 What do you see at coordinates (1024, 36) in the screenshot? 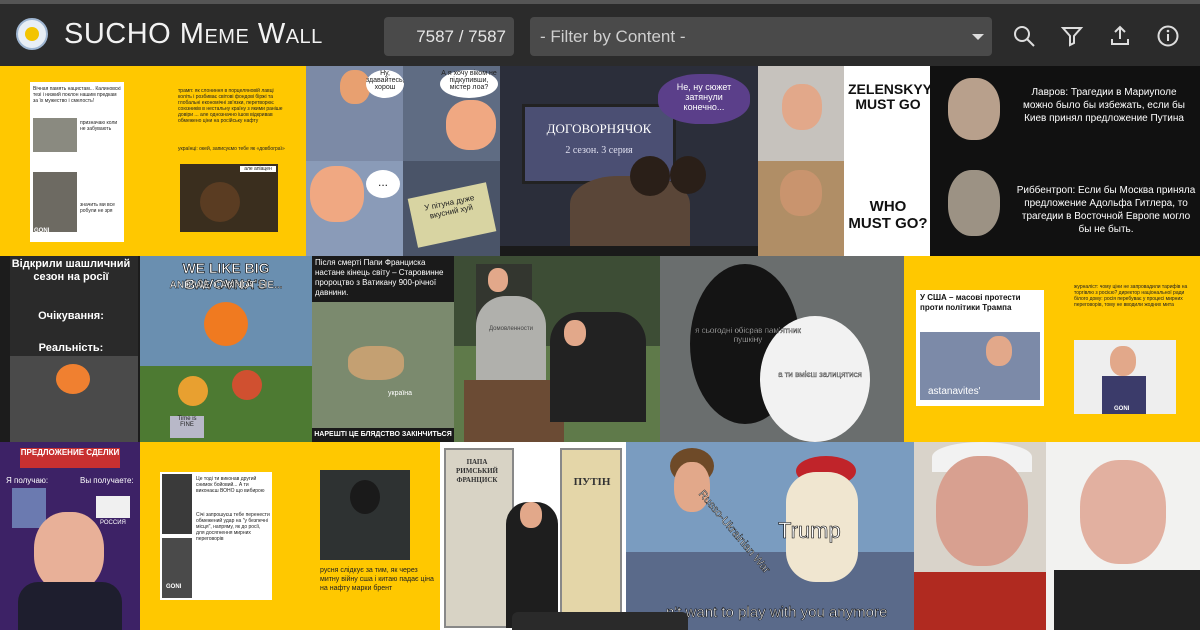
I see `search-icon` at bounding box center [1024, 36].